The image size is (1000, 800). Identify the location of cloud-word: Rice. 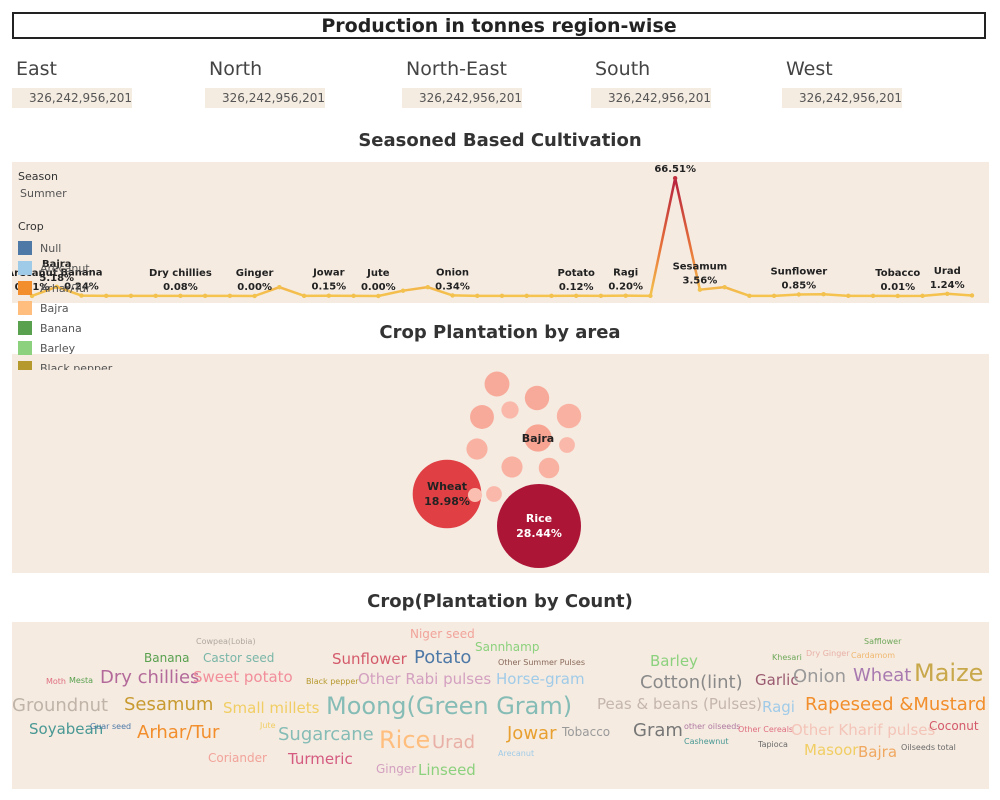
(405, 740).